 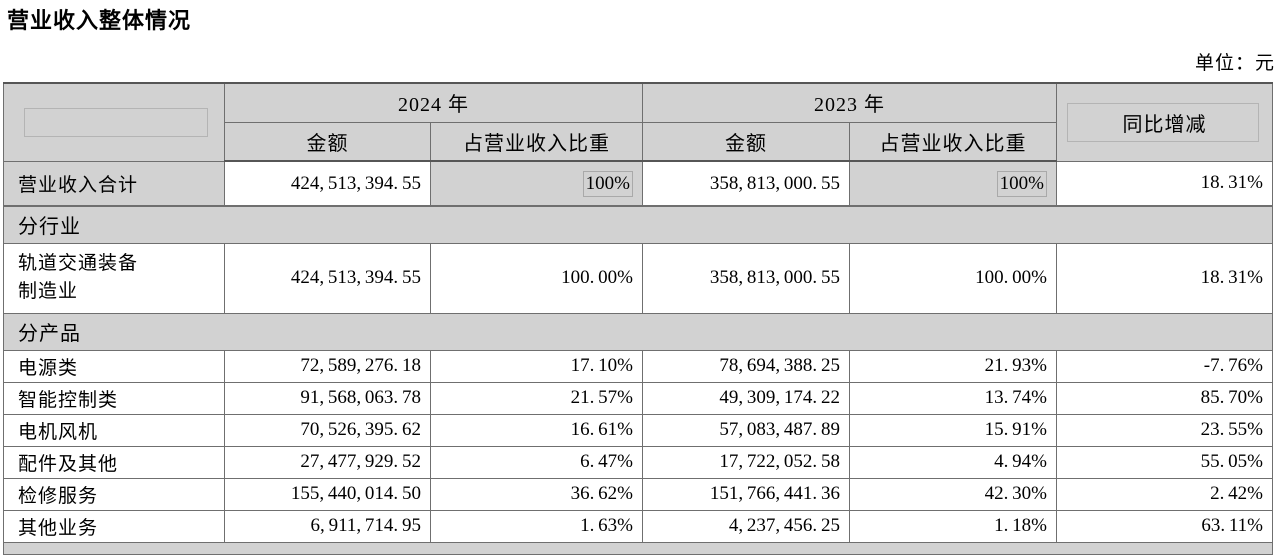 I want to click on yoy-value: -7. 76%, so click(x=1164, y=366).